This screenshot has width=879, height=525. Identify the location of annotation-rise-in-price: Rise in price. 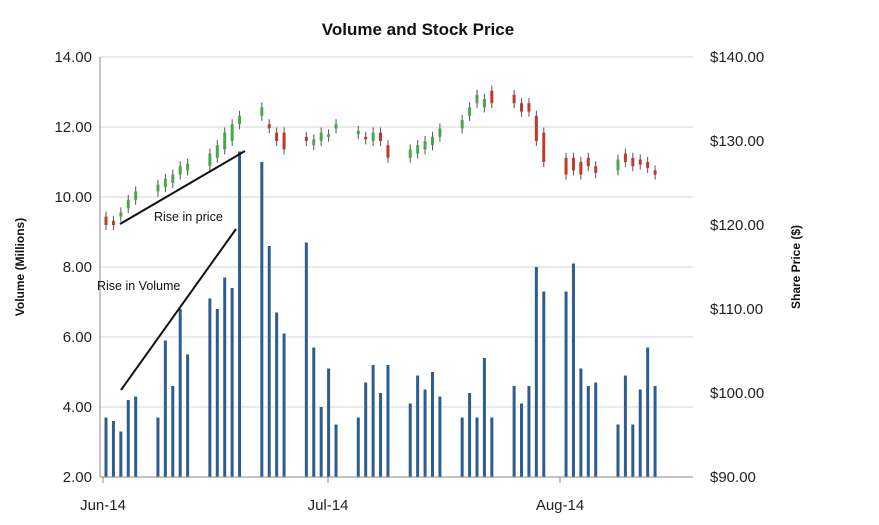
(188, 217).